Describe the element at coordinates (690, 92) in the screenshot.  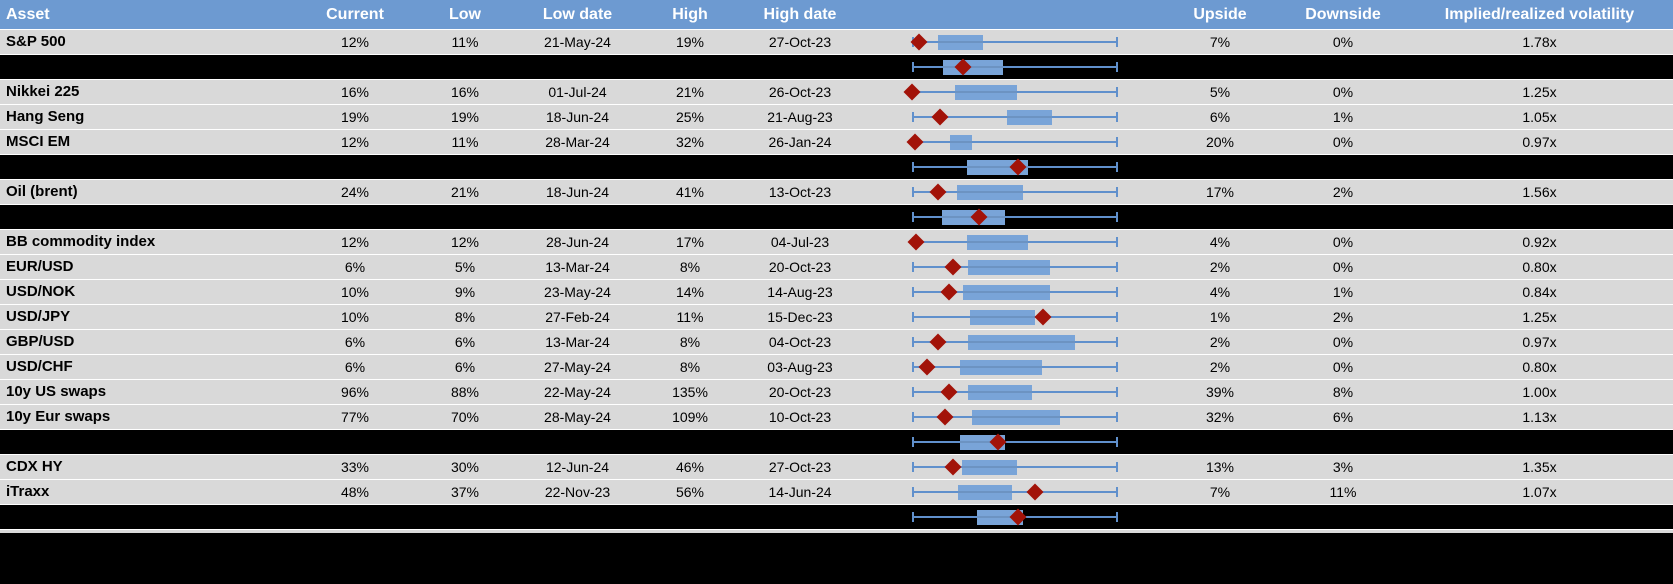
I see `cell-high: 21%` at that location.